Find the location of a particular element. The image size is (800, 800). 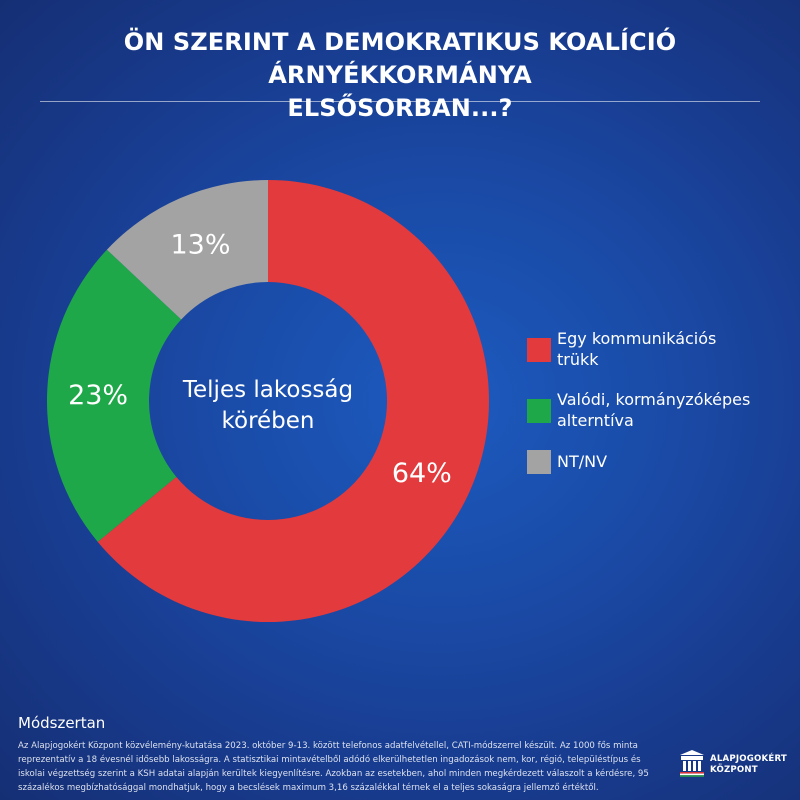

legend-item-kommunikacios-trukk: Egy kommunikációs trükk is located at coordinates (652, 349).